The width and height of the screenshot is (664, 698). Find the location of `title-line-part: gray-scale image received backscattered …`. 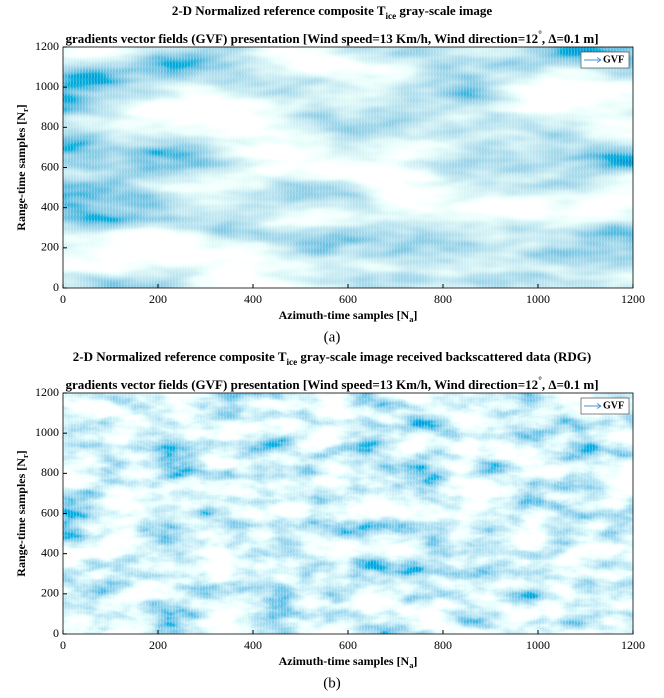

title-line-part: gray-scale image received backscattered … is located at coordinates (444, 356).